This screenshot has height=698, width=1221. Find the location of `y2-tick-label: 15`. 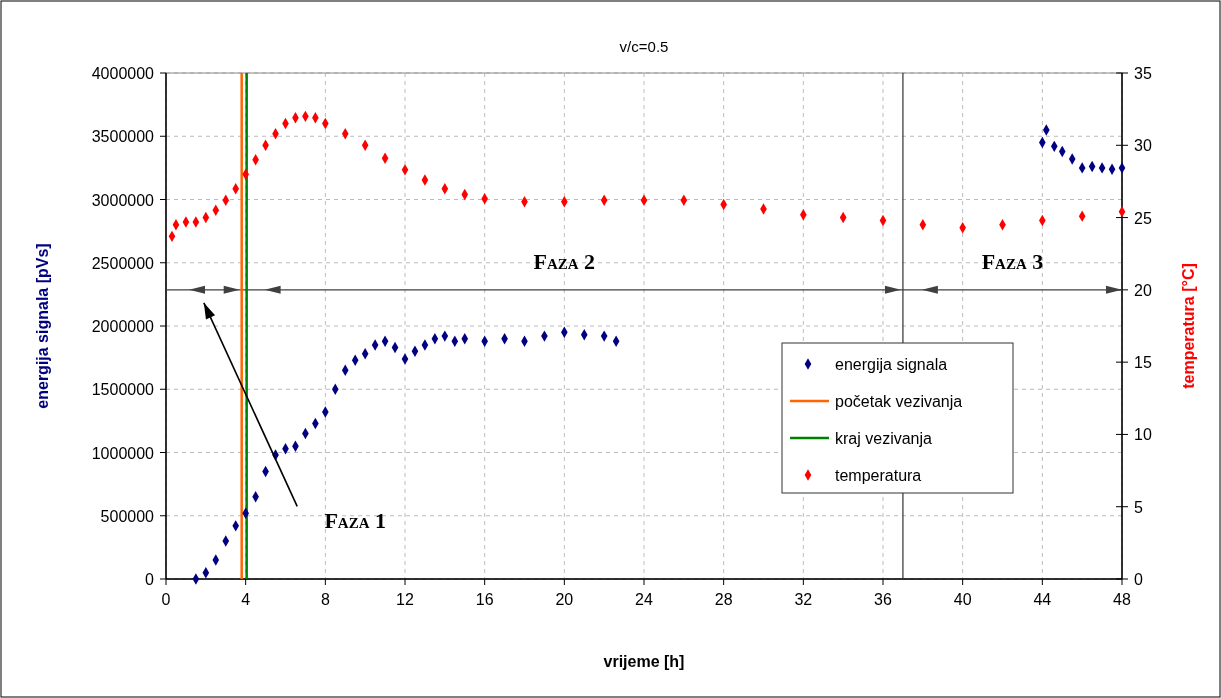

y2-tick-label: 15 is located at coordinates (1143, 363).